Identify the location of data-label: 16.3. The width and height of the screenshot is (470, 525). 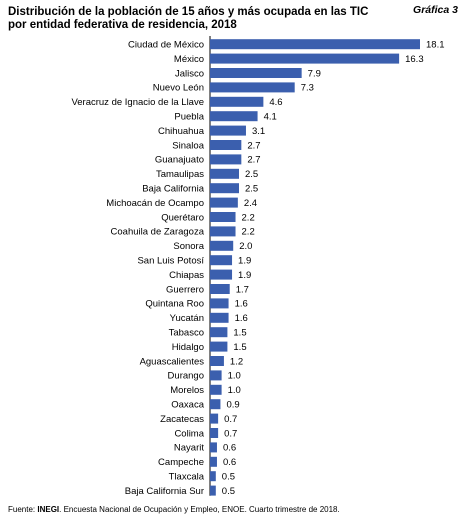
(414, 59).